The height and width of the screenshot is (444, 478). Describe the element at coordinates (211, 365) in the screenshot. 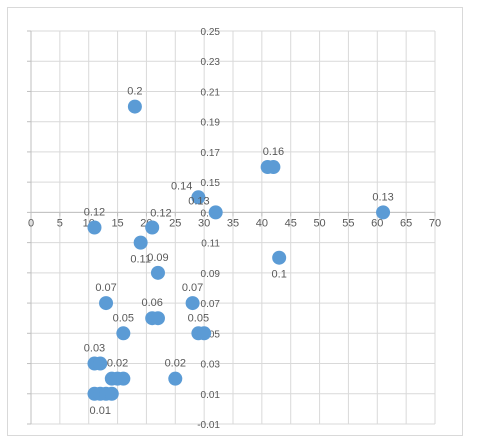

I see `y-tick-label: 0.03` at that location.